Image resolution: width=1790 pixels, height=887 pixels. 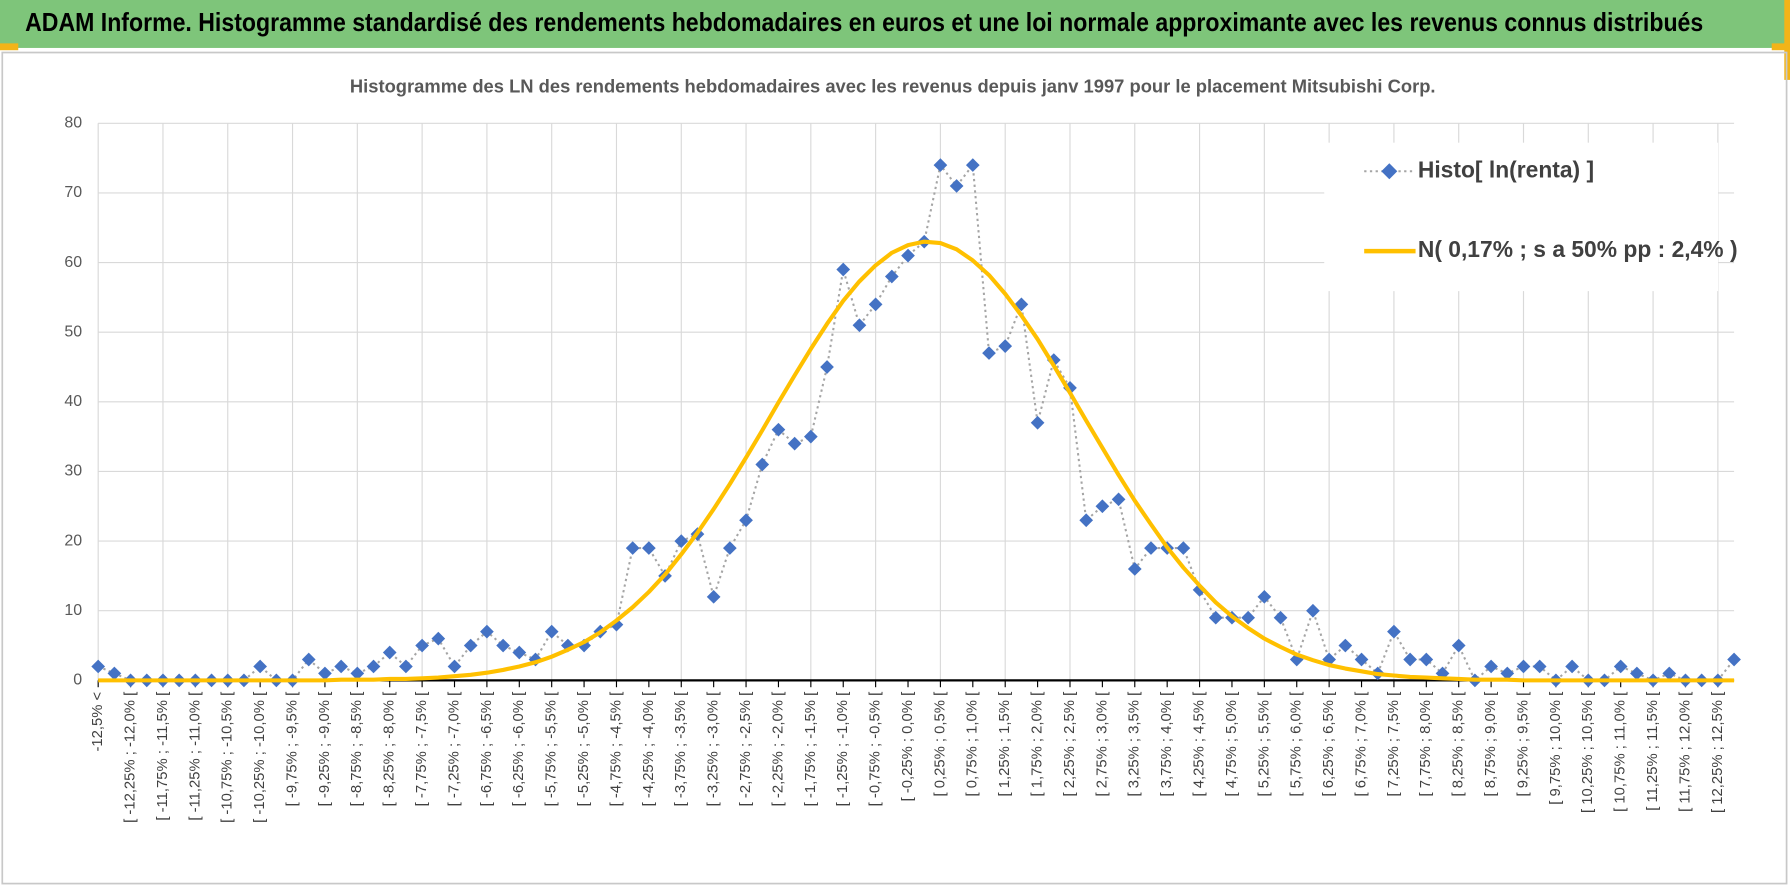 I want to click on y-tick-label: 70, so click(x=73, y=192).